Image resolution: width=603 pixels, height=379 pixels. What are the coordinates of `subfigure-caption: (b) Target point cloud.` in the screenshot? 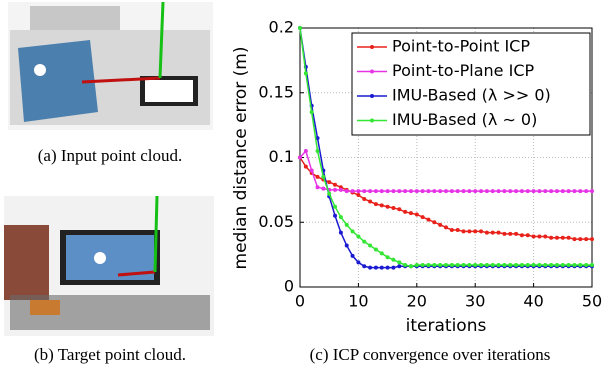 It's located at (110, 354).